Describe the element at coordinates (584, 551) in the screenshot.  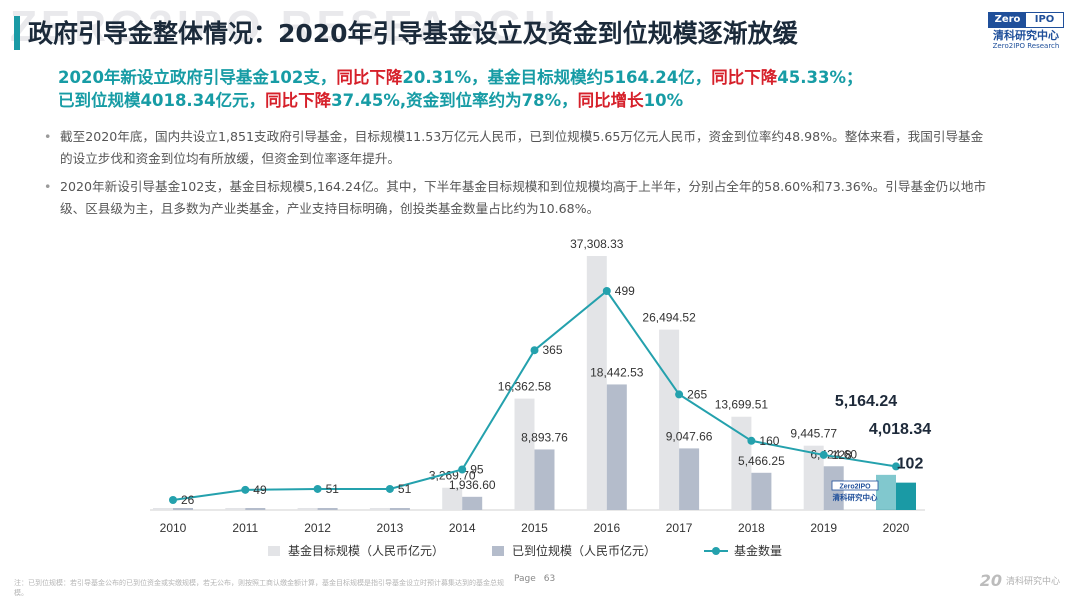
I see `legend-label: 已到位规模（人民币亿元）` at that location.